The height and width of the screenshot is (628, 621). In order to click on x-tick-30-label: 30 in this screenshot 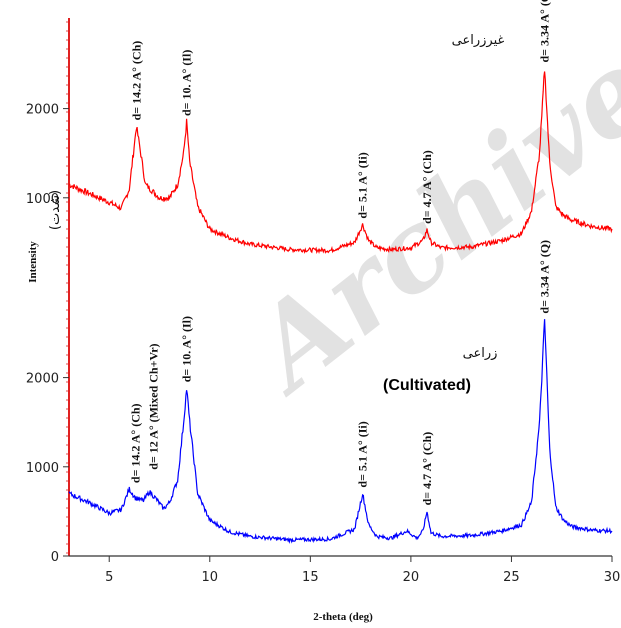, I will do `click(612, 577)`.